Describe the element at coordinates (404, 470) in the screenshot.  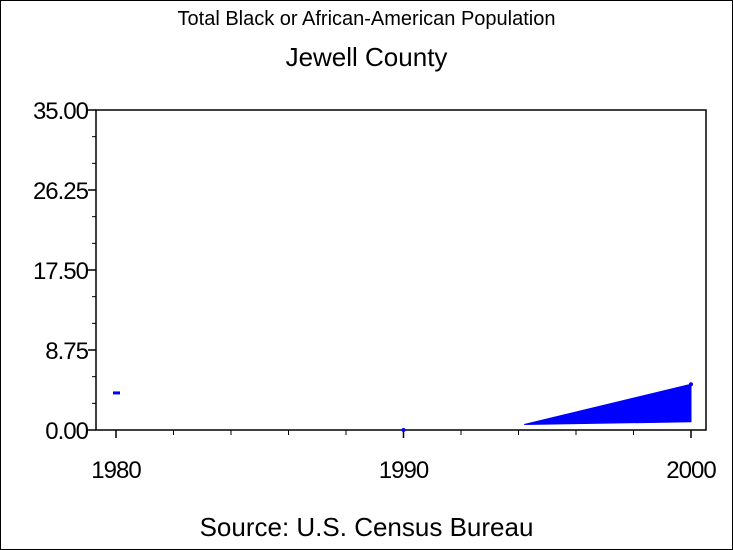
I see `x-tick-label: 1990` at that location.